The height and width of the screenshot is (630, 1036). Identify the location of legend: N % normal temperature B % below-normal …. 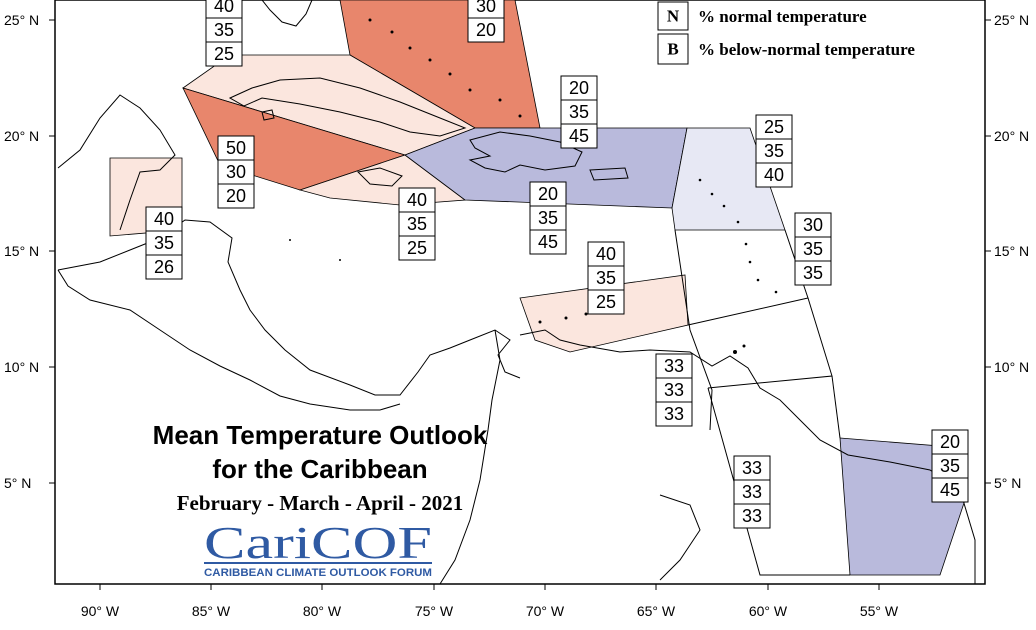
(786, 33).